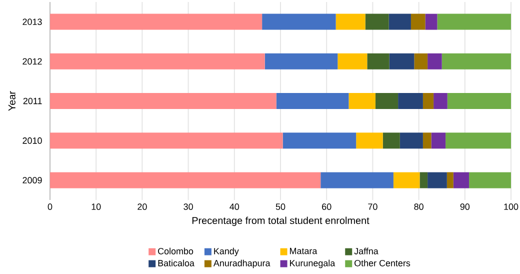 This screenshot has height=274, width=520. I want to click on x-tick-label: 60, so click(327, 207).